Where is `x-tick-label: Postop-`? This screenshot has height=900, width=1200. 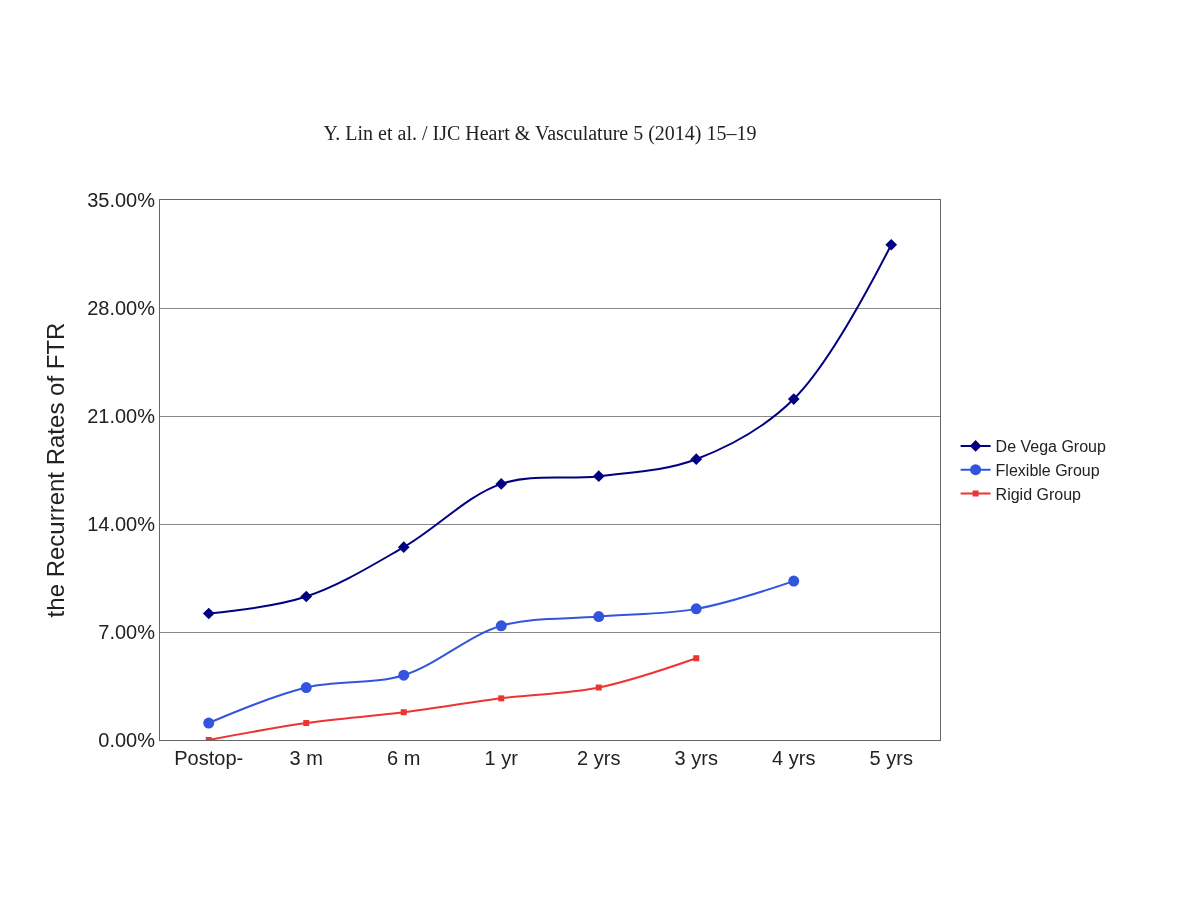 x-tick-label: Postop- is located at coordinates (209, 758).